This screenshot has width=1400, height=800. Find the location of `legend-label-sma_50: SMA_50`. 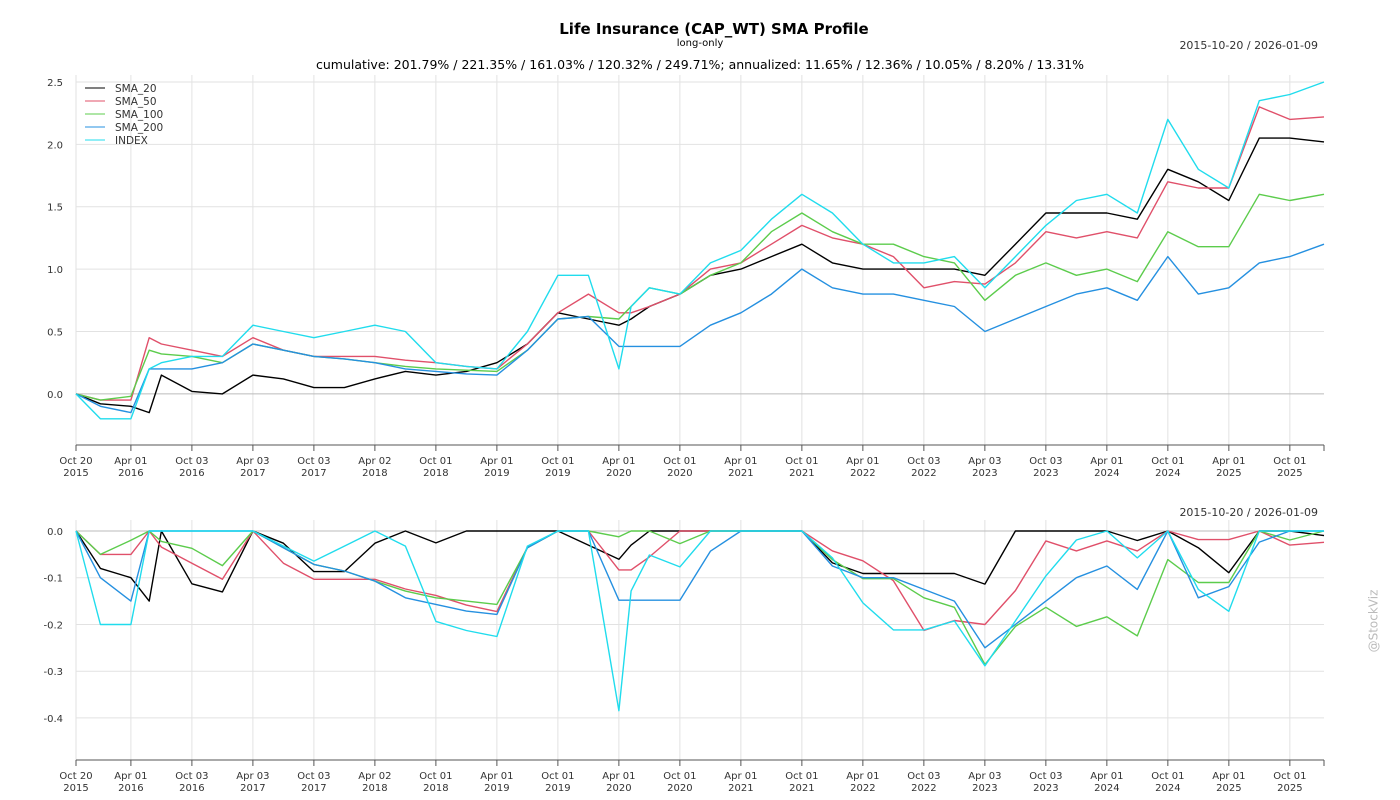

legend-label-sma_50: SMA_50 is located at coordinates (136, 102).